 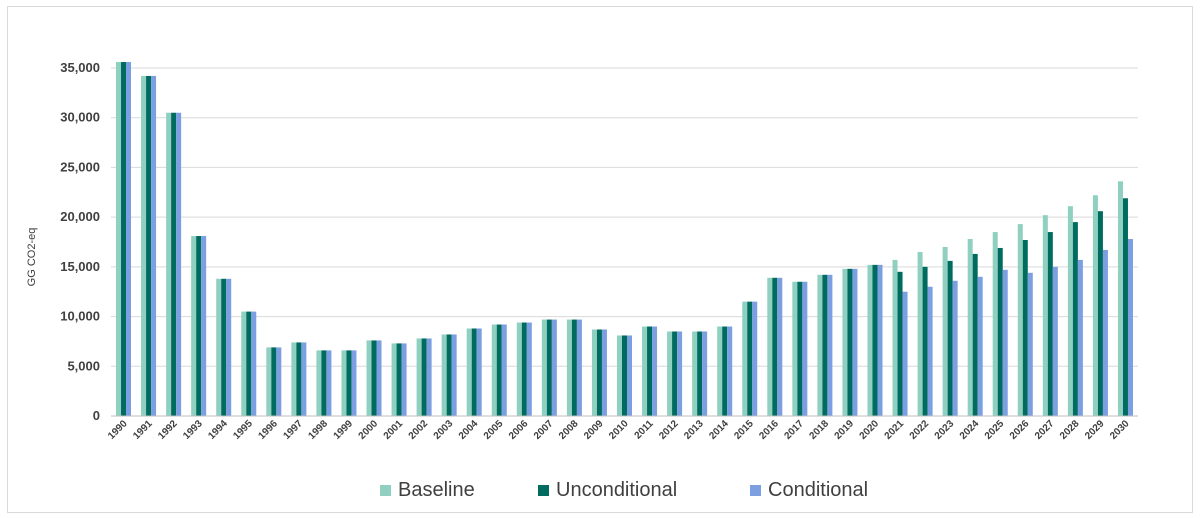 I want to click on bar-baseline-2005, so click(x=494, y=370).